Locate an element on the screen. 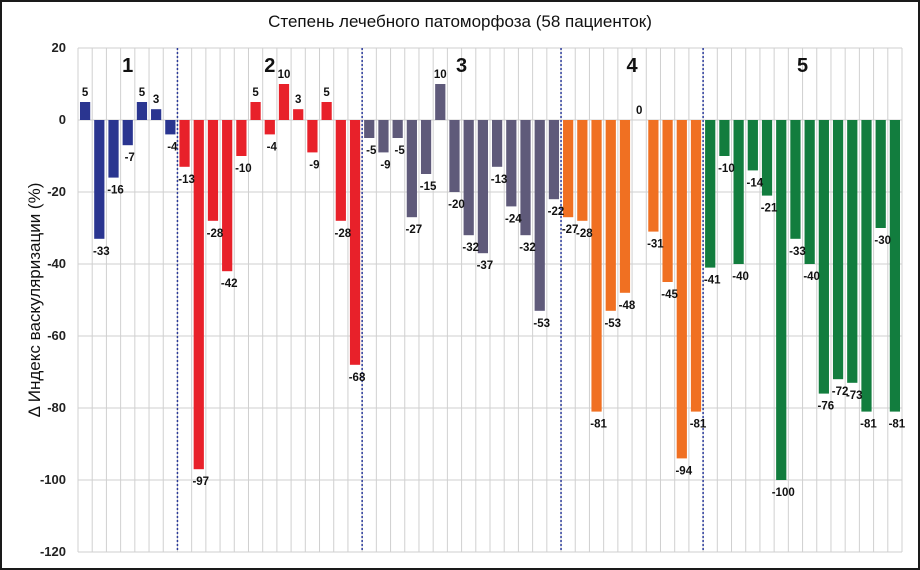 The width and height of the screenshot is (920, 570). data-label: -100 is located at coordinates (783, 493).